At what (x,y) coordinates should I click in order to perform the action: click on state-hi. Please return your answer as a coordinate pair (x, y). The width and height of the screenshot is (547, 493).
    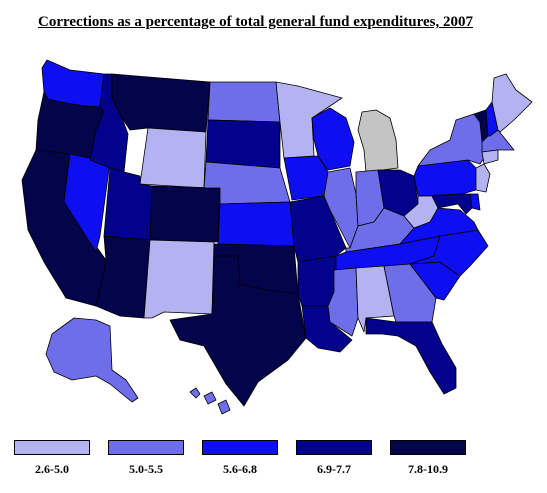
    Looking at the image, I should click on (195, 393).